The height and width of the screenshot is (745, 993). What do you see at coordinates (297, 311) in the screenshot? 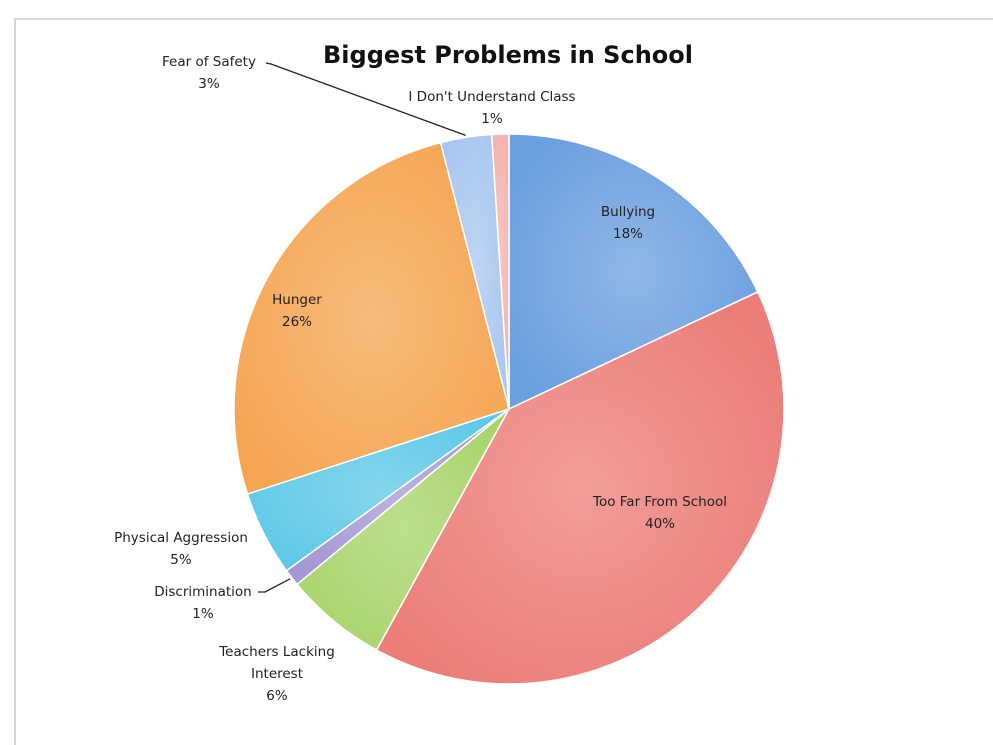
I see `slice-label-hunger: Hunger 26%` at bounding box center [297, 311].